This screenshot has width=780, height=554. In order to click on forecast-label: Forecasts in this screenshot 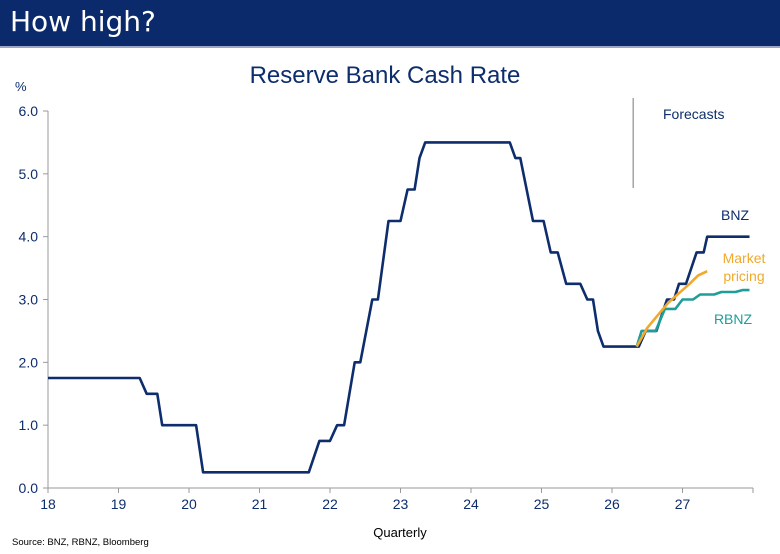, I will do `click(693, 114)`.